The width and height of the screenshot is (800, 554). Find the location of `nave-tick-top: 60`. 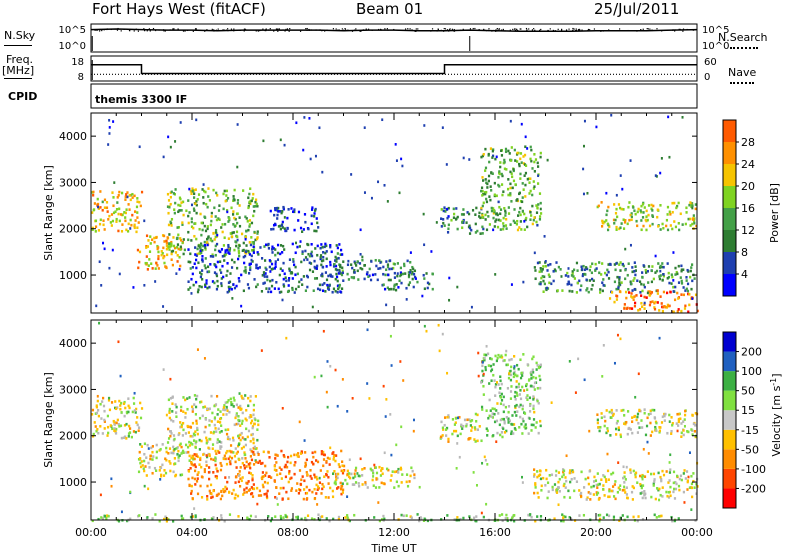

nave-tick-top: 60 is located at coordinates (710, 62).